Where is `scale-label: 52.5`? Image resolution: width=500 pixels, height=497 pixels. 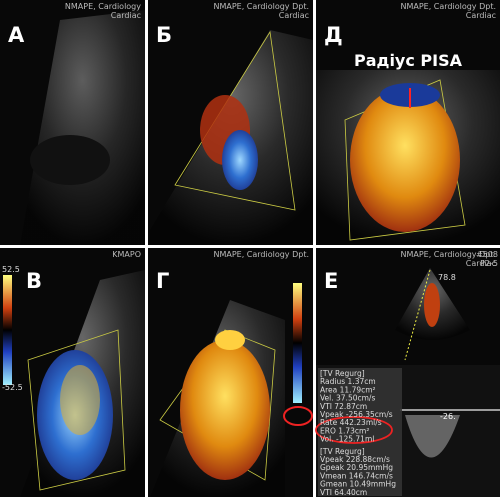
scale-label: 52.5 is located at coordinates (11, 269).